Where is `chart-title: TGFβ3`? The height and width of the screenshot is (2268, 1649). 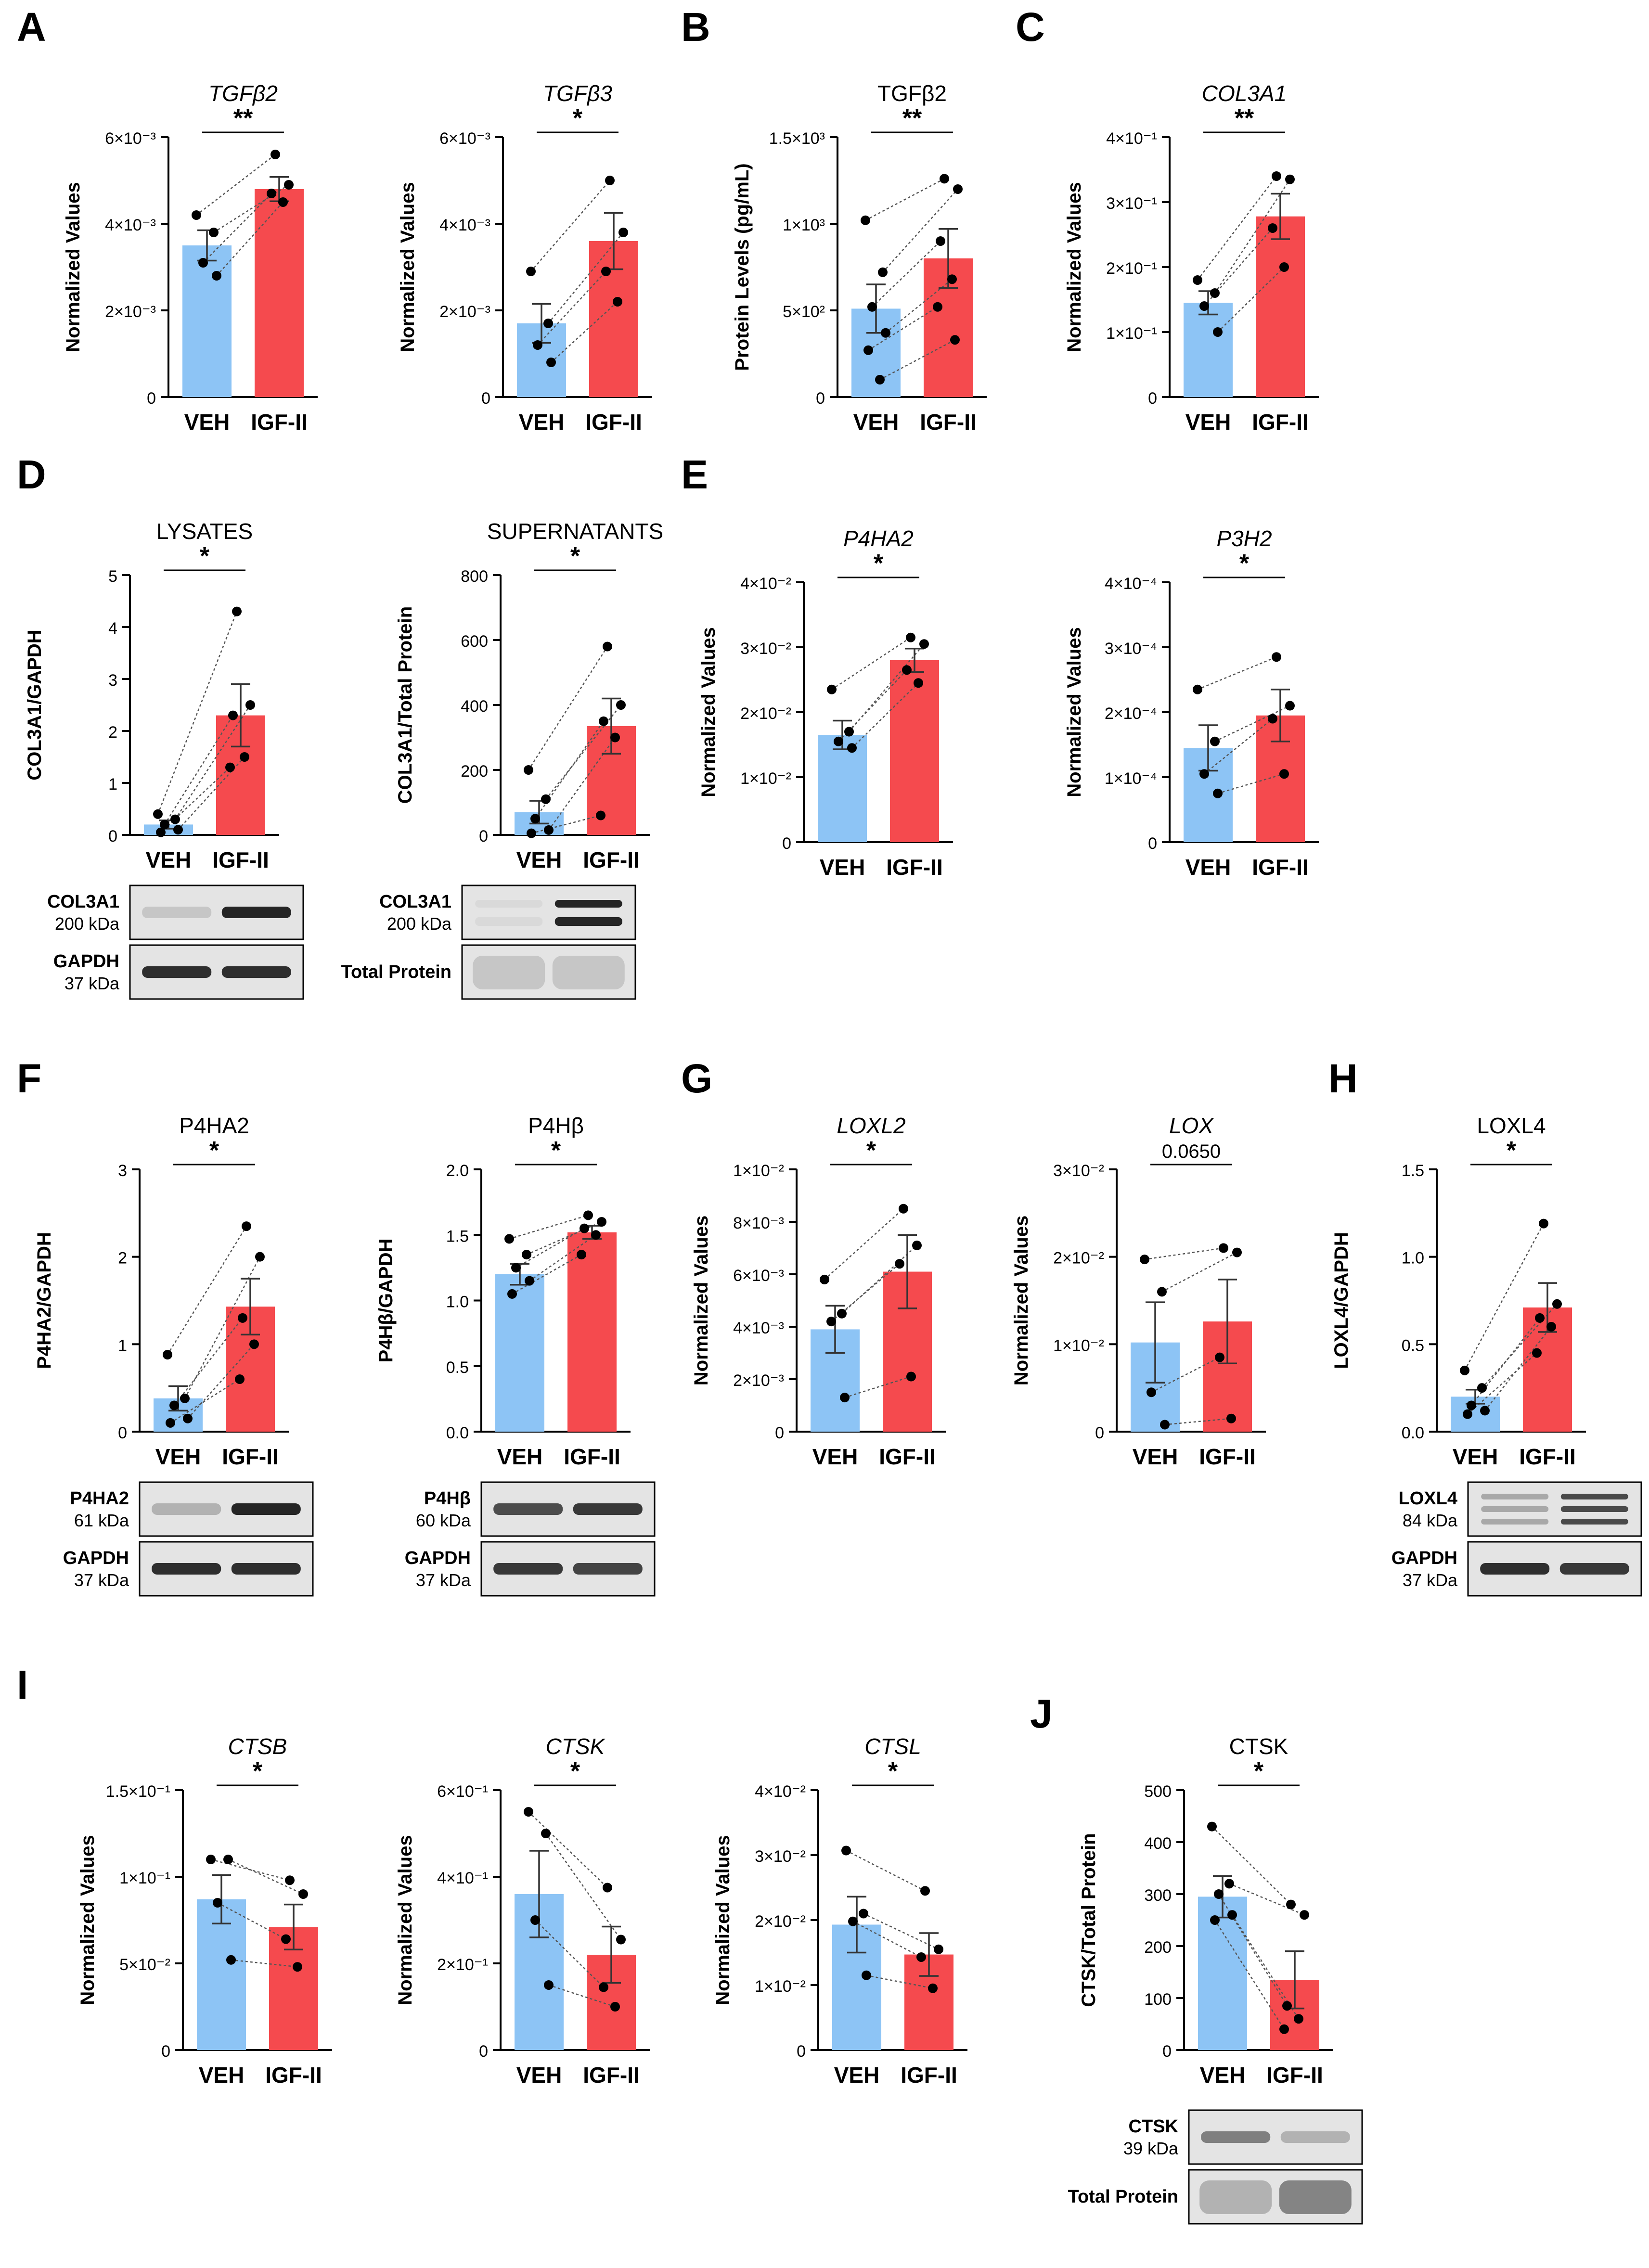
chart-title: TGFβ3 is located at coordinates (577, 93).